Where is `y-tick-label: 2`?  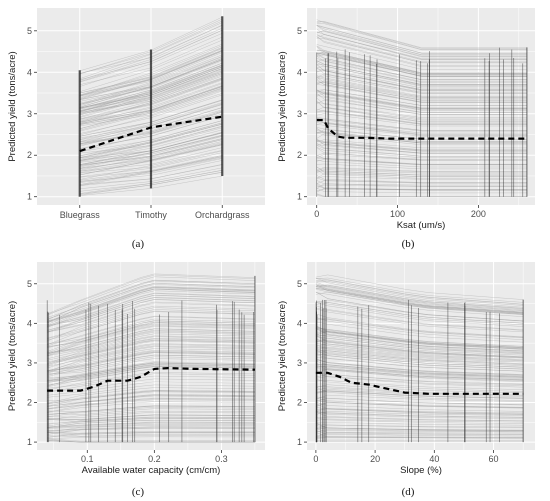 y-tick-label: 2 is located at coordinates (299, 403).